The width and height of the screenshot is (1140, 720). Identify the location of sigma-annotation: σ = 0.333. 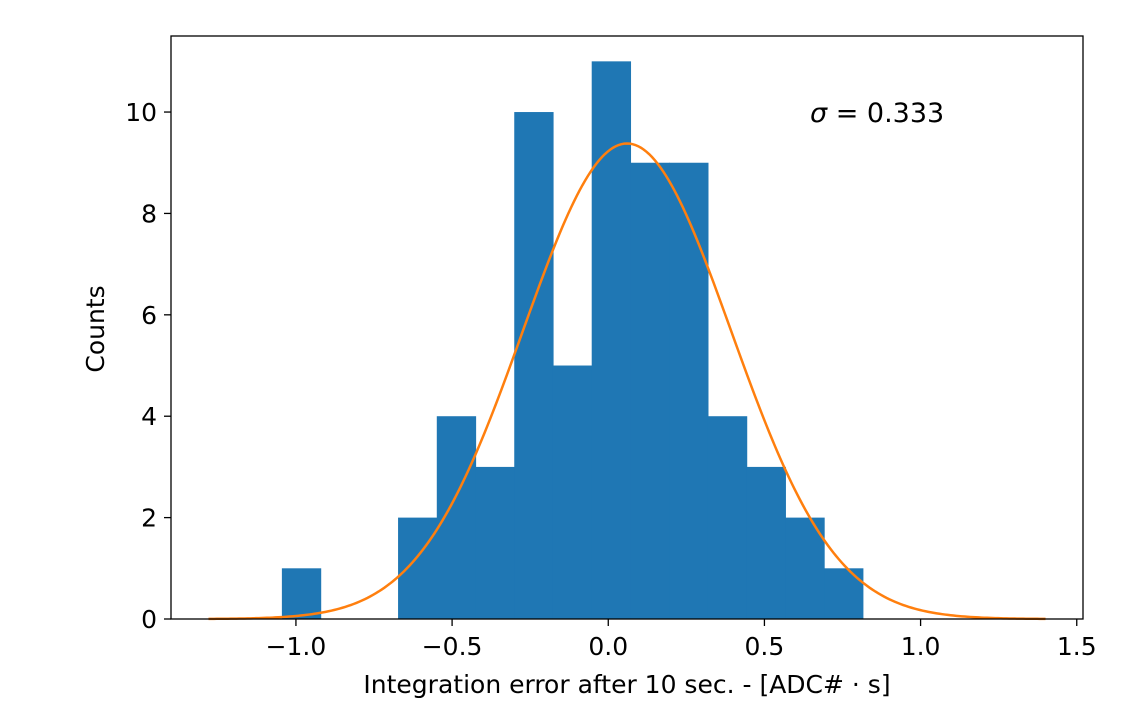
(877, 113).